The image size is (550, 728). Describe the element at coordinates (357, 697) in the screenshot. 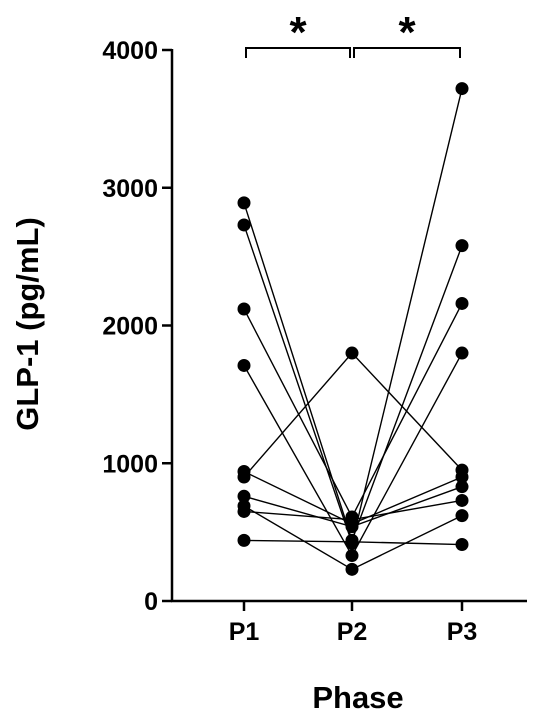

I see `x-axis-title: Phase` at that location.